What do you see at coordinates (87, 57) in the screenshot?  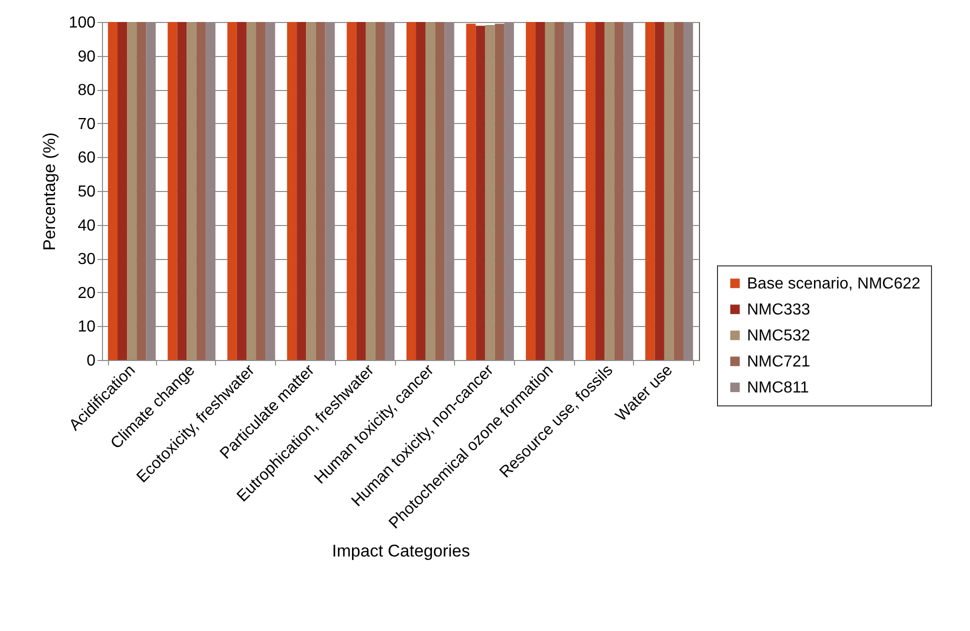 I see `y-tick-label: 90` at bounding box center [87, 57].